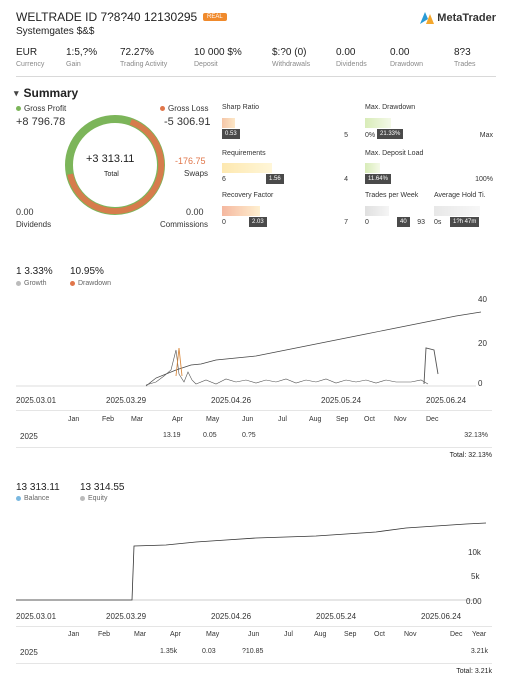 The image size is (512, 692). What do you see at coordinates (90, 283) in the screenshot?
I see `drawdown-legend: Drawdown` at bounding box center [90, 283].